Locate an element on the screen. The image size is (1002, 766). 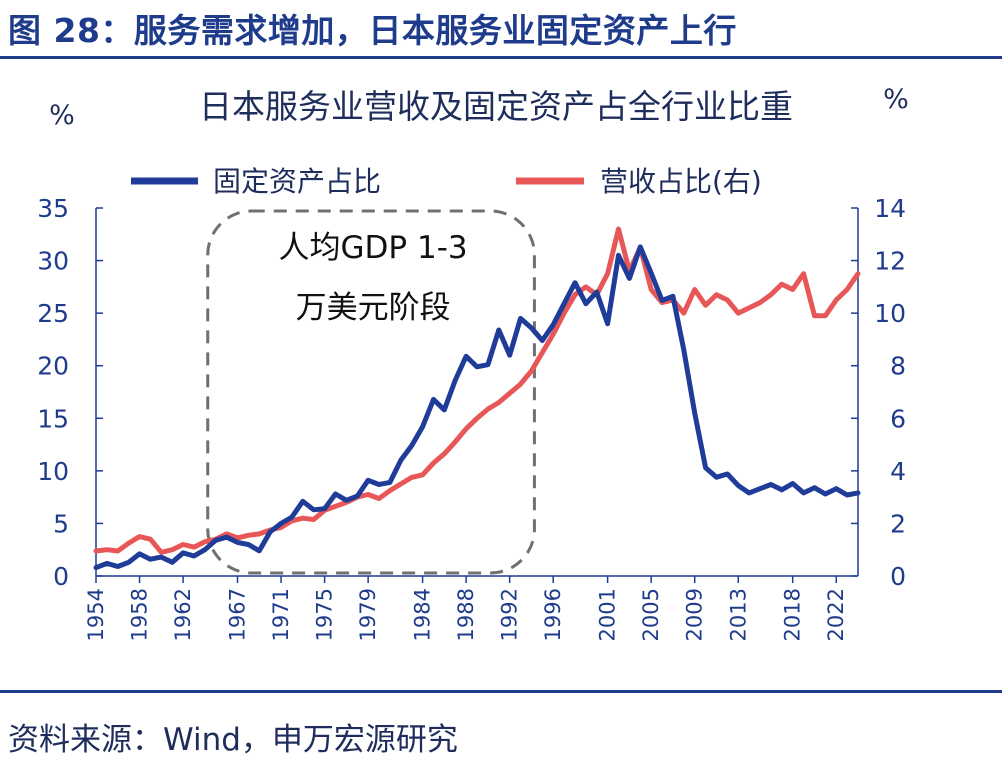
source-note: 资料来源：Wind，申万宏源研究 is located at coordinates (233, 740).